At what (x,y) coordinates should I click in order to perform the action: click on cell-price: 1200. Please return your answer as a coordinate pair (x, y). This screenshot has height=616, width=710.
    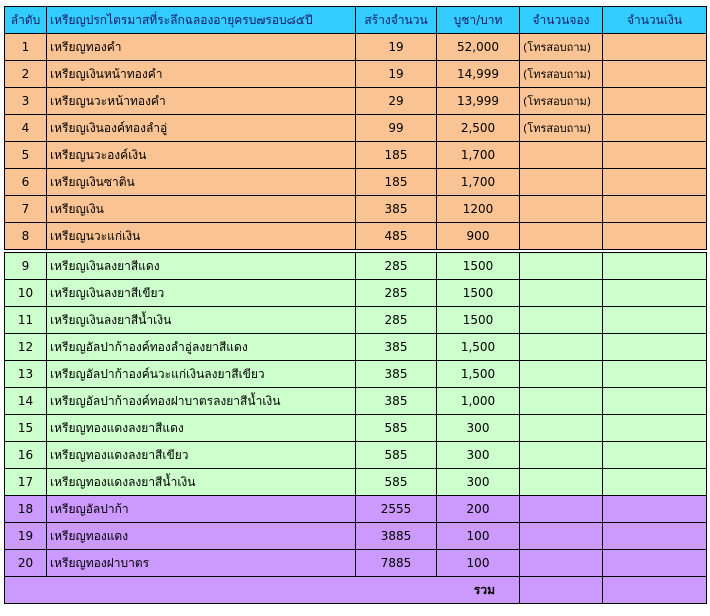
    Looking at the image, I should click on (478, 209).